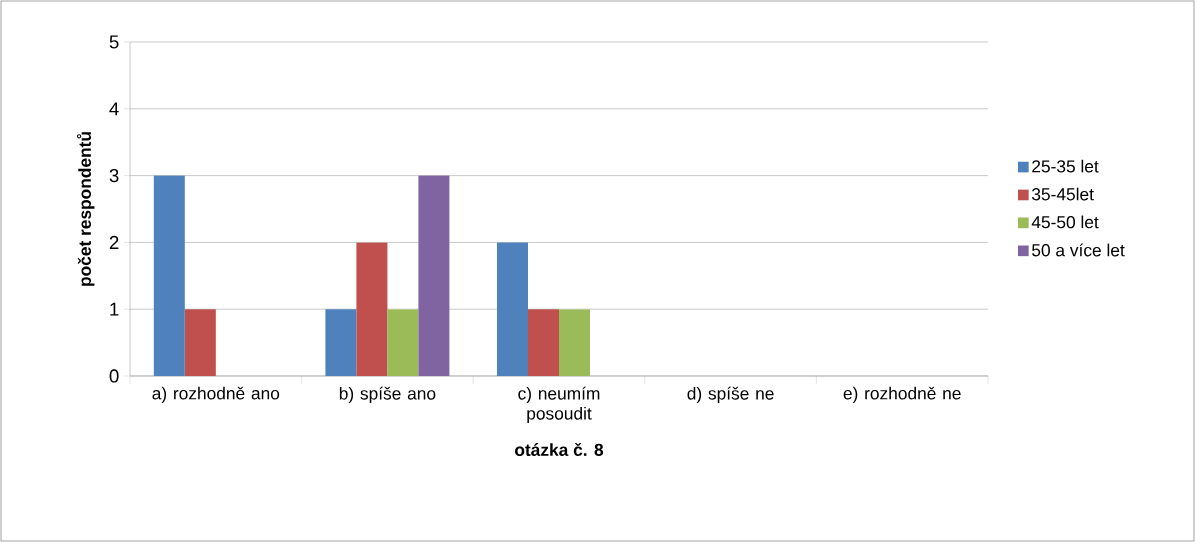 This screenshot has height=542, width=1195. Describe the element at coordinates (1065, 166) in the screenshot. I see `legend-label: 25-35 let` at that location.